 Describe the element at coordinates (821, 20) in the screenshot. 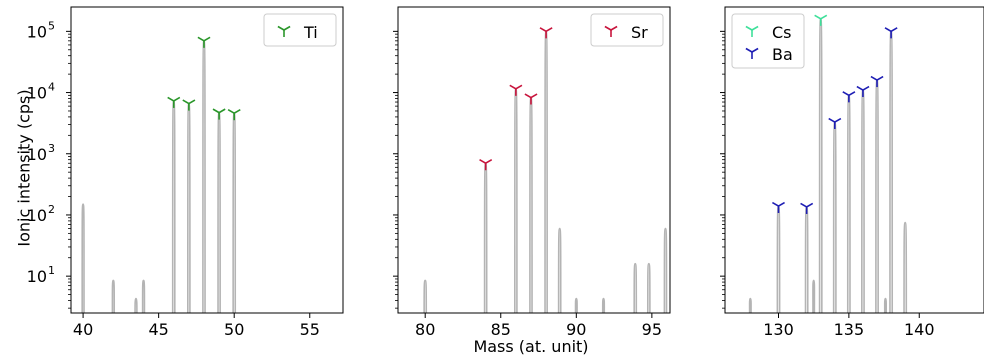

I see `marker-cs` at that location.